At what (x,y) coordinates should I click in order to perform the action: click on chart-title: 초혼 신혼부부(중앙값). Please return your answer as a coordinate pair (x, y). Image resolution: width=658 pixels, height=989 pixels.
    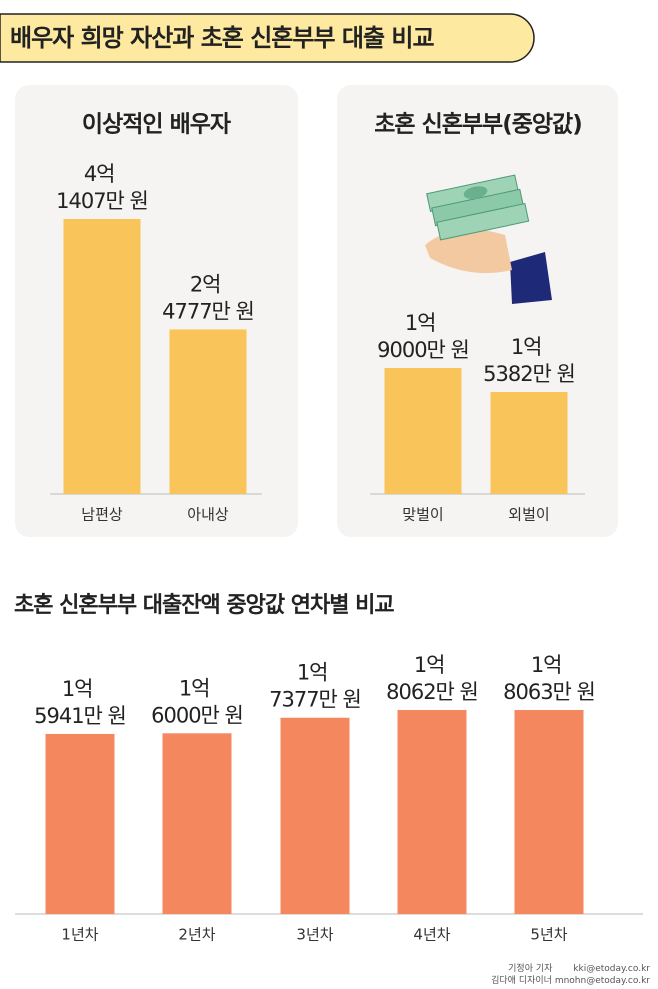
    Looking at the image, I should click on (477, 125).